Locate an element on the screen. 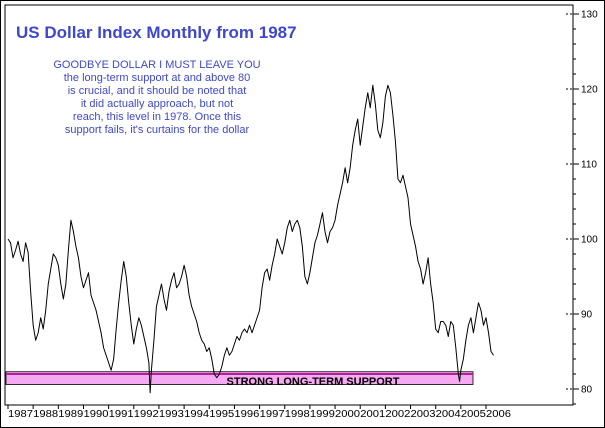  x-tick-label: 1997 is located at coordinates (272, 414).